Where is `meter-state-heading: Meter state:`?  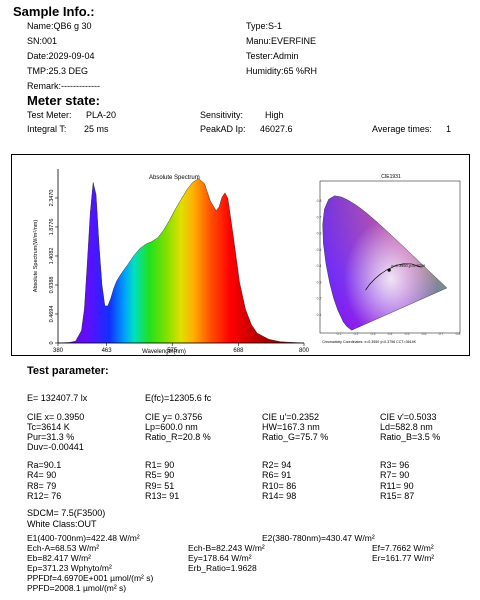 meter-state-heading: Meter state: is located at coordinates (63, 100).